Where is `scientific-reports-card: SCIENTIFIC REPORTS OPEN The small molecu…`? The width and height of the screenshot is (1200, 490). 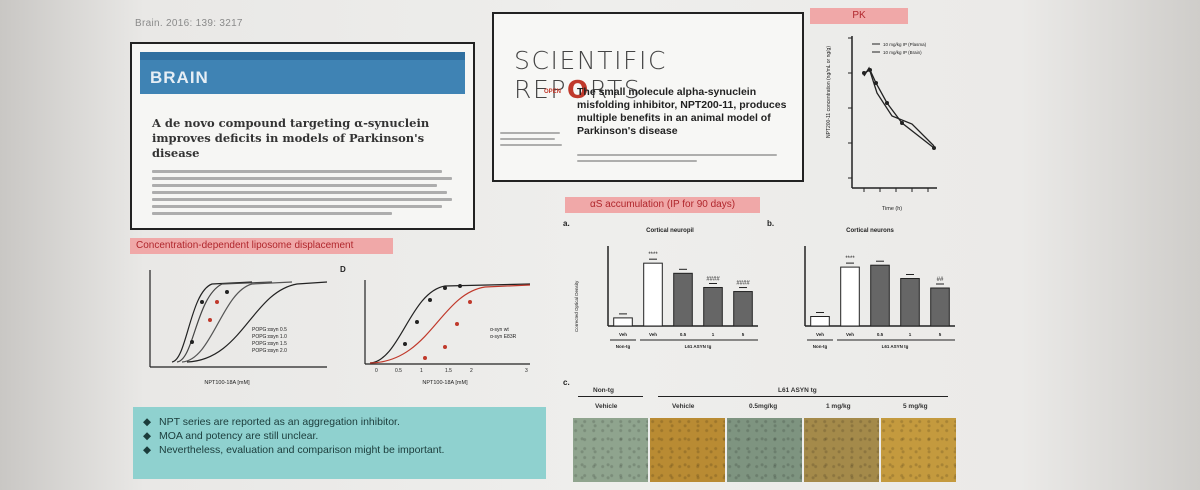 scientific-reports-card: SCIENTIFIC REPORTS OPEN The small molecu… is located at coordinates (648, 97).